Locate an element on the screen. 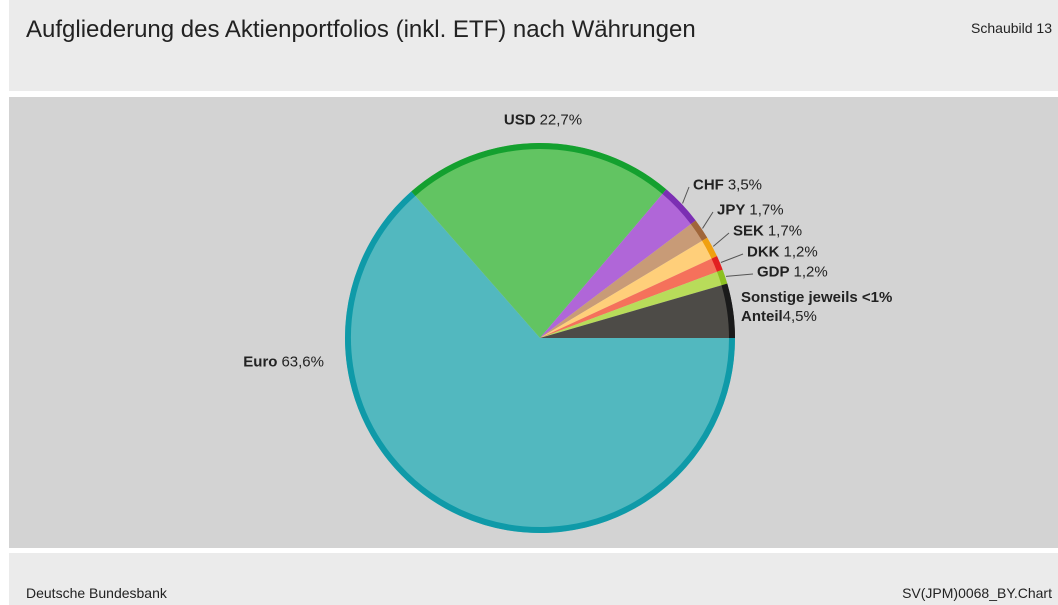 This screenshot has width=1058, height=605. data-label: CHF 3,5% is located at coordinates (727, 185).